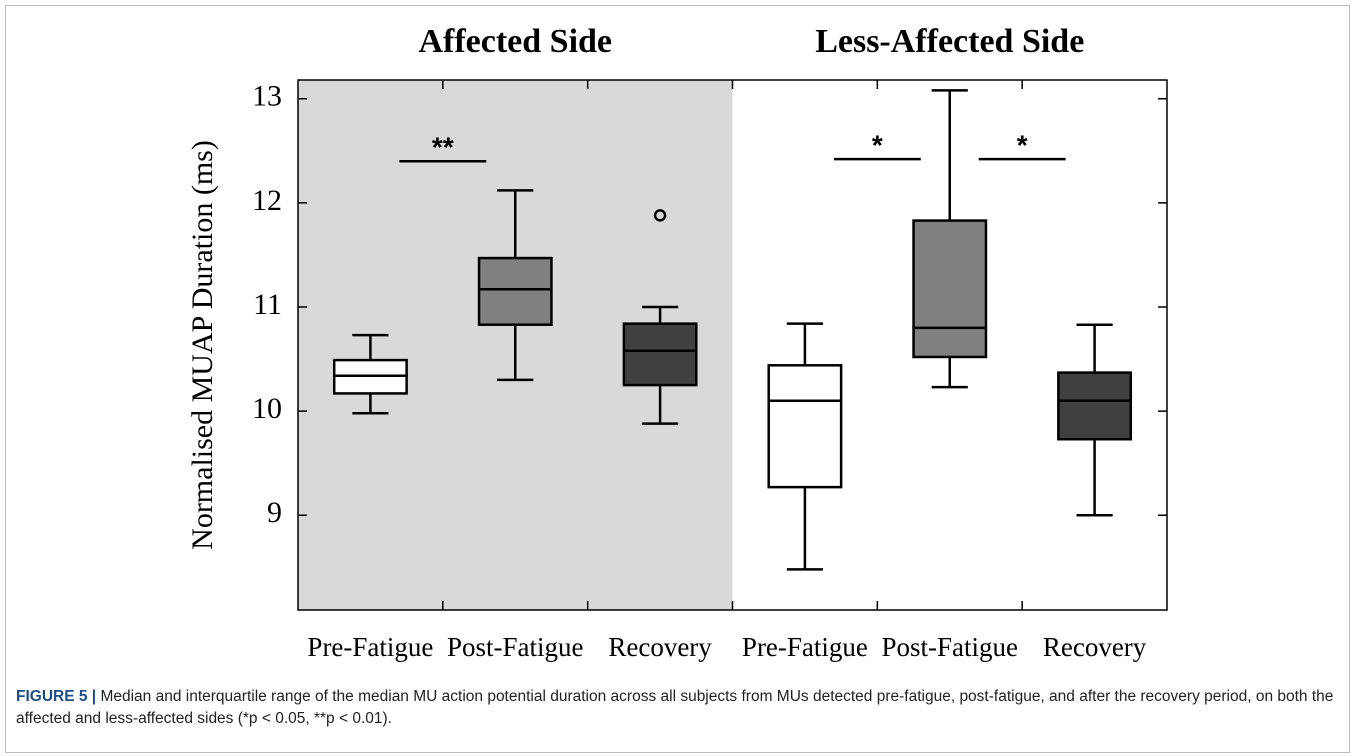 The image size is (1357, 756). Describe the element at coordinates (515, 41) in the screenshot. I see `group-title: Affected Side` at that location.